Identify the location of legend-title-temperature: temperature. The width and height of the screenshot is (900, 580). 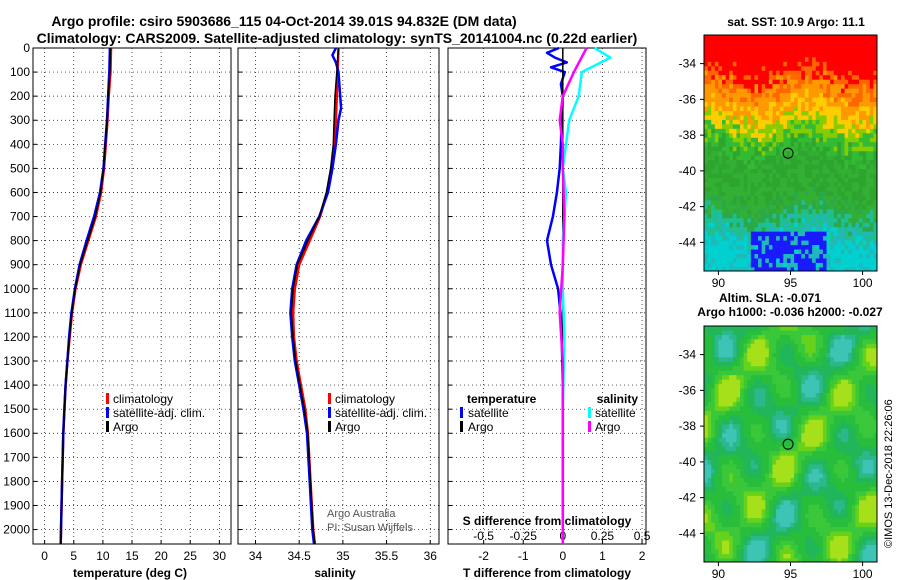
(502, 399).